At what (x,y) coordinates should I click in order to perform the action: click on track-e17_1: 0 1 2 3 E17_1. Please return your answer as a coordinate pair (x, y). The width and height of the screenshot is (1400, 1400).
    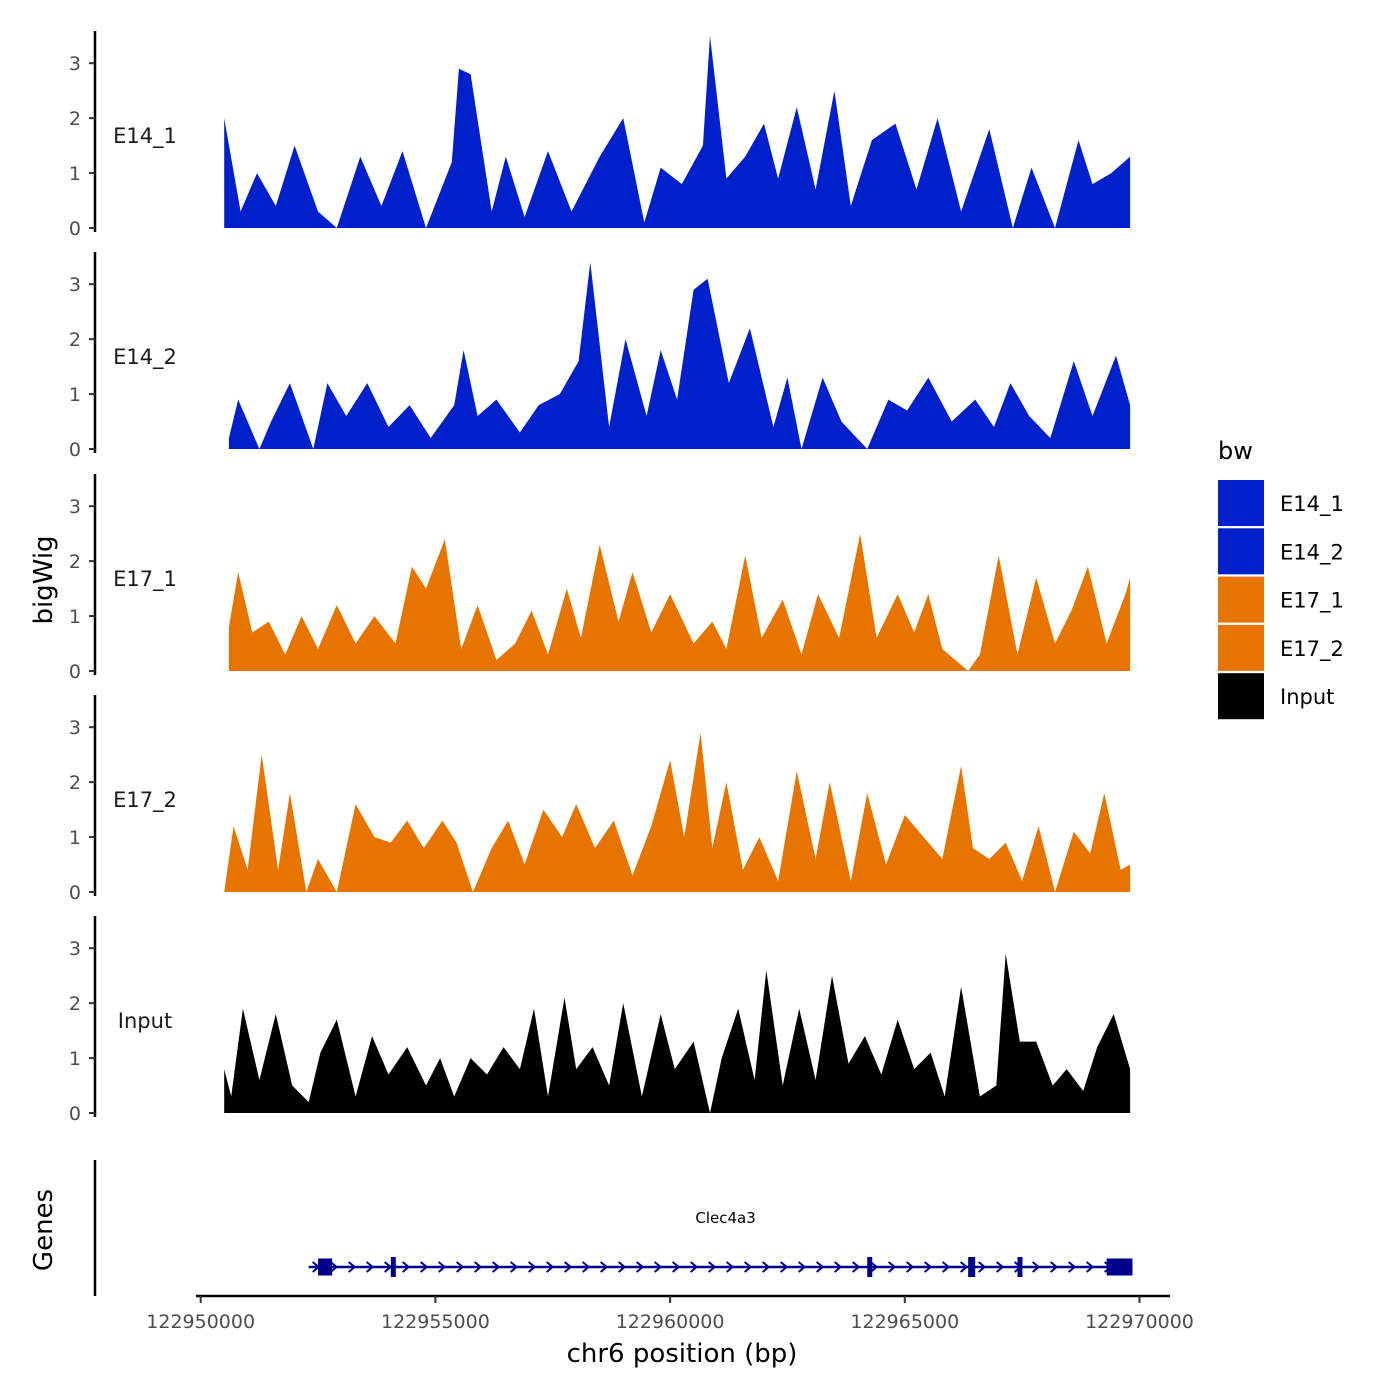
    Looking at the image, I should click on (600, 578).